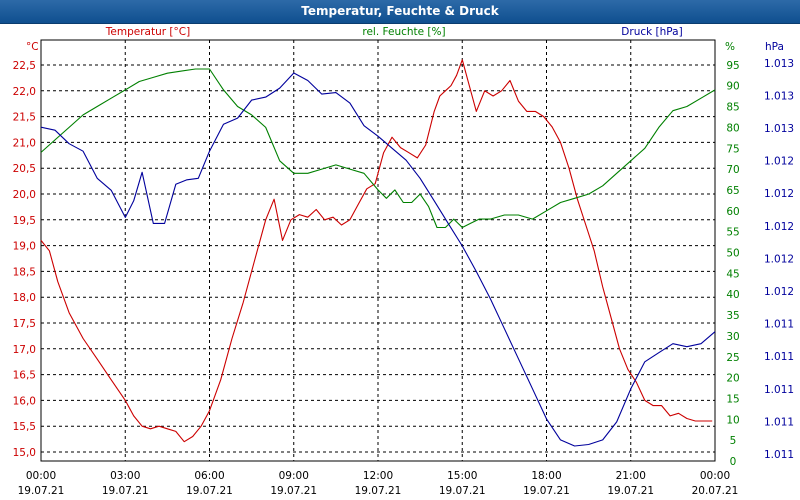 This screenshot has width=800, height=500. What do you see at coordinates (732, 295) in the screenshot?
I see `humidity-tick-label: 40` at bounding box center [732, 295].